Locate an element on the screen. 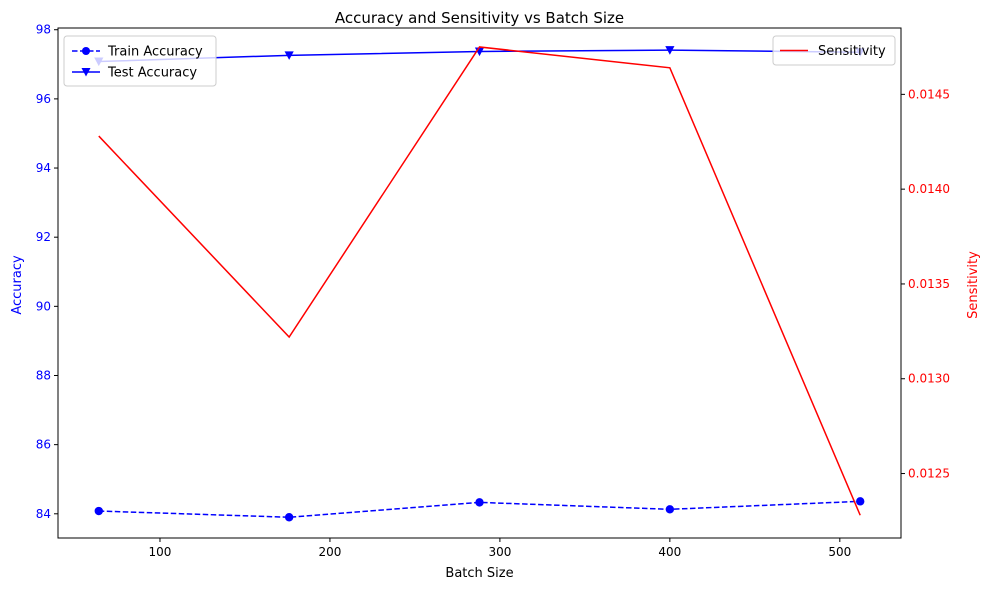 This screenshot has width=989, height=590. left-y-tick-label: 84 is located at coordinates (43, 514).